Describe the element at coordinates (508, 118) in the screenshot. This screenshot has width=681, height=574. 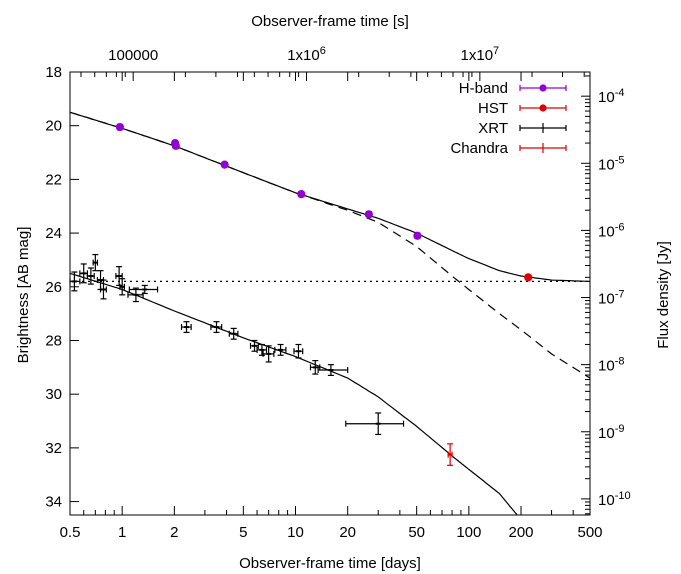
I see `legend: H-band HST XRT Chandra` at that location.